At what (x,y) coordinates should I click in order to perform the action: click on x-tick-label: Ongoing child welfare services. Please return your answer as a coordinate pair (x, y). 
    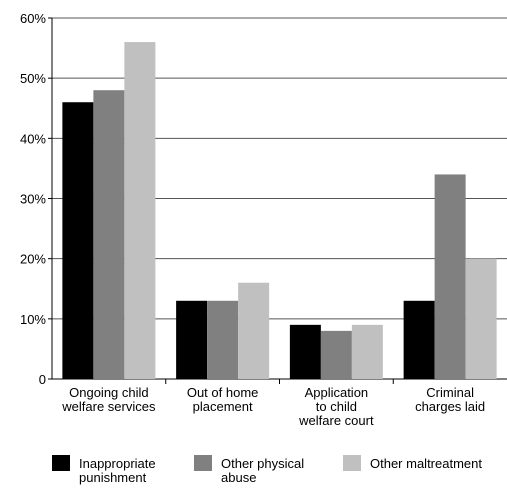
    Looking at the image, I should click on (108, 399).